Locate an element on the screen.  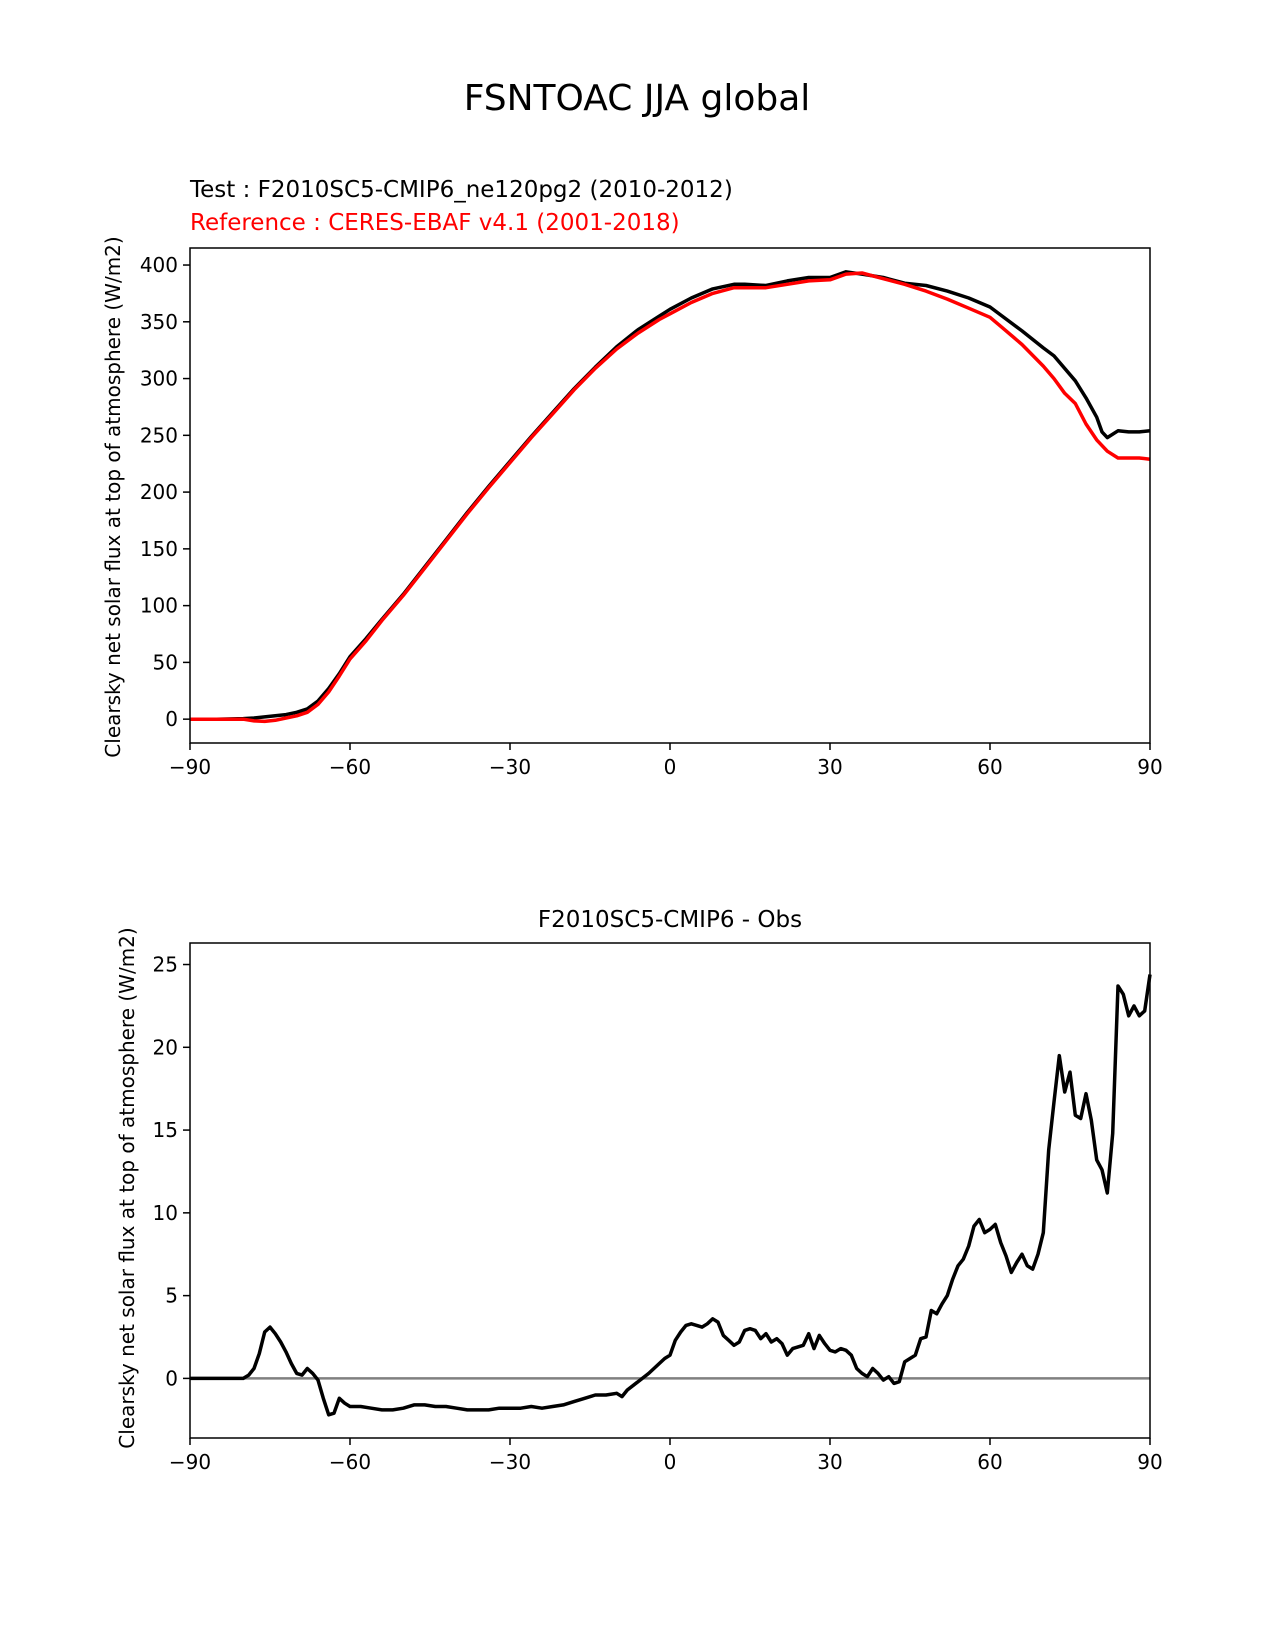
y-tick-label: 300 is located at coordinates (159, 379).